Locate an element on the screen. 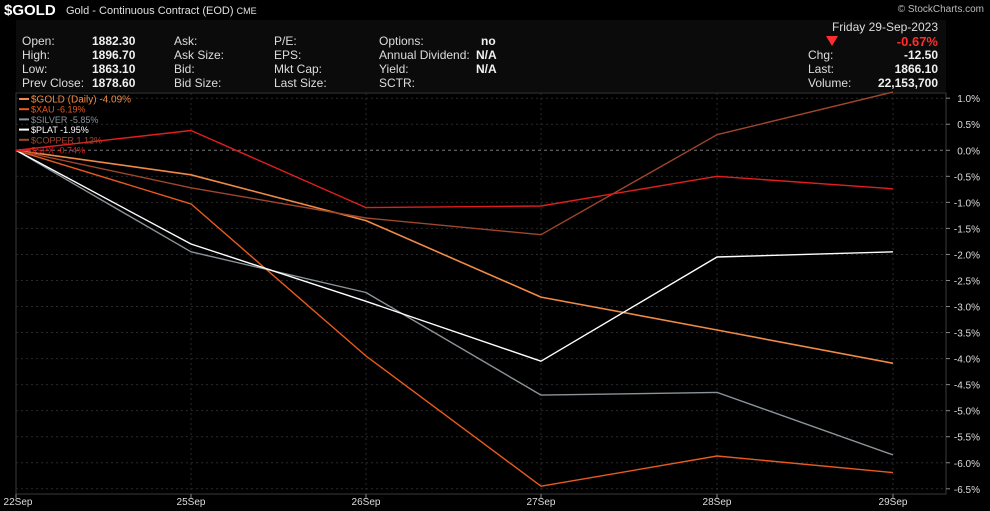  last-size-label: Last Size: is located at coordinates (300, 83).